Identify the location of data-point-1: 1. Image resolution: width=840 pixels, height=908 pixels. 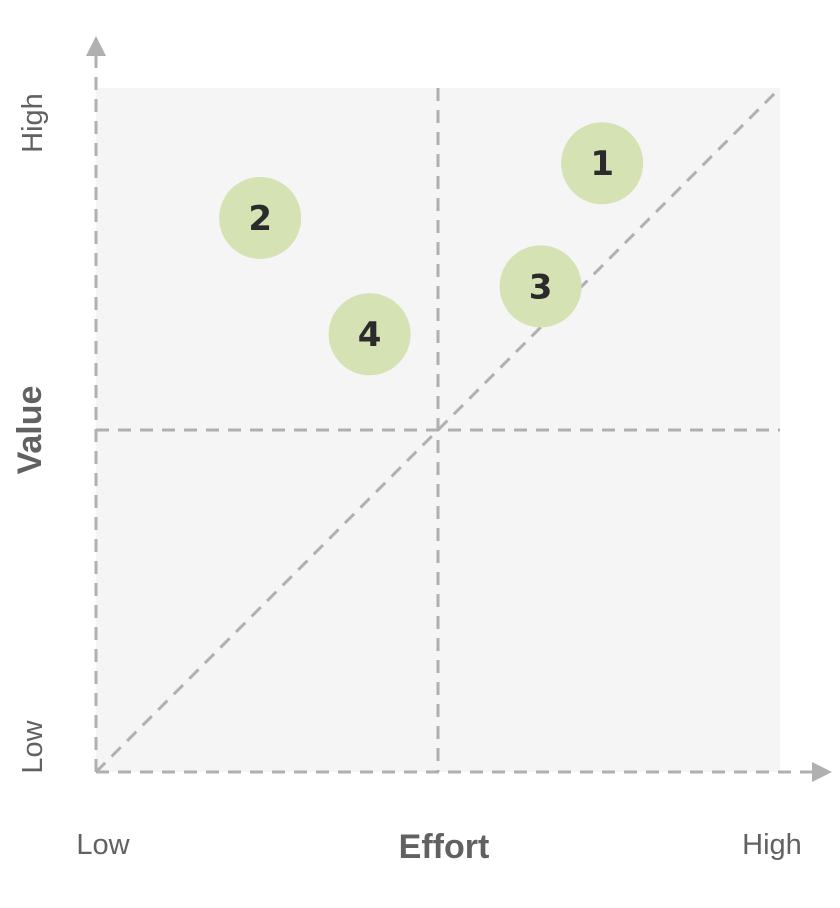
(602, 163).